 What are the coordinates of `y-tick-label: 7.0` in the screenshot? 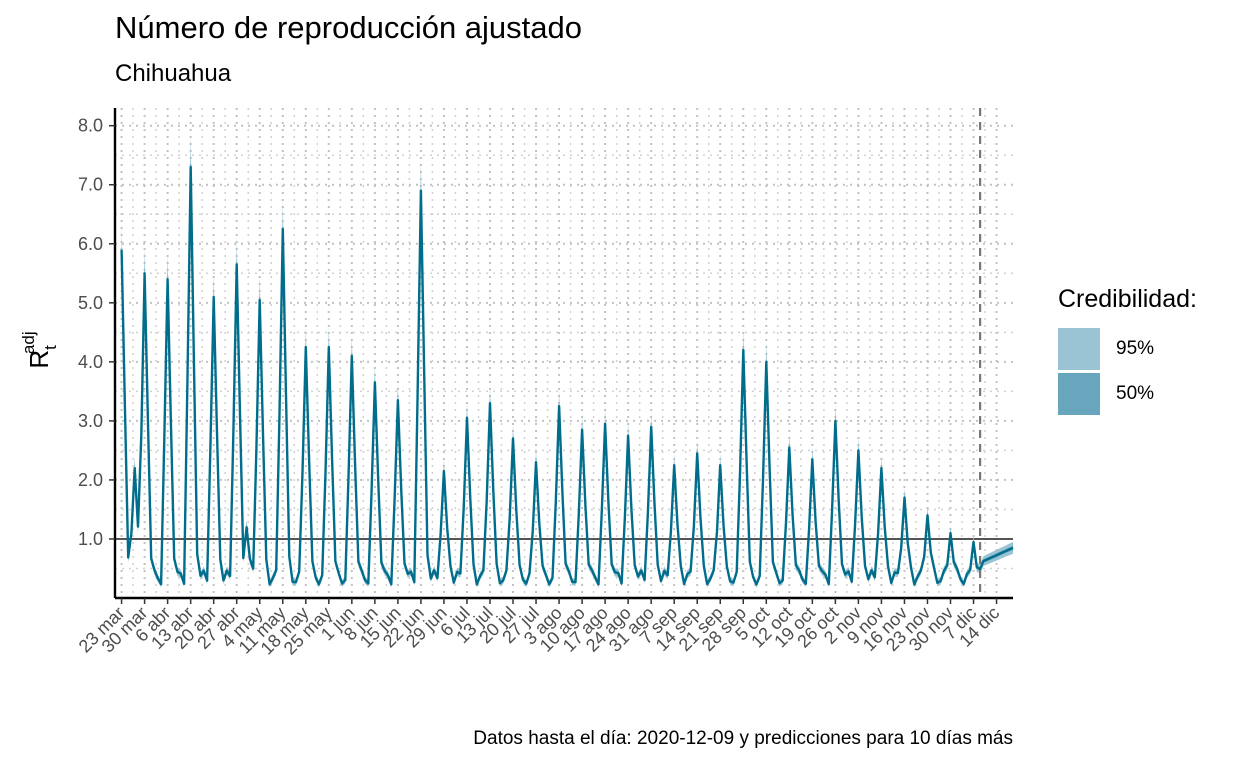 It's located at (90, 185).